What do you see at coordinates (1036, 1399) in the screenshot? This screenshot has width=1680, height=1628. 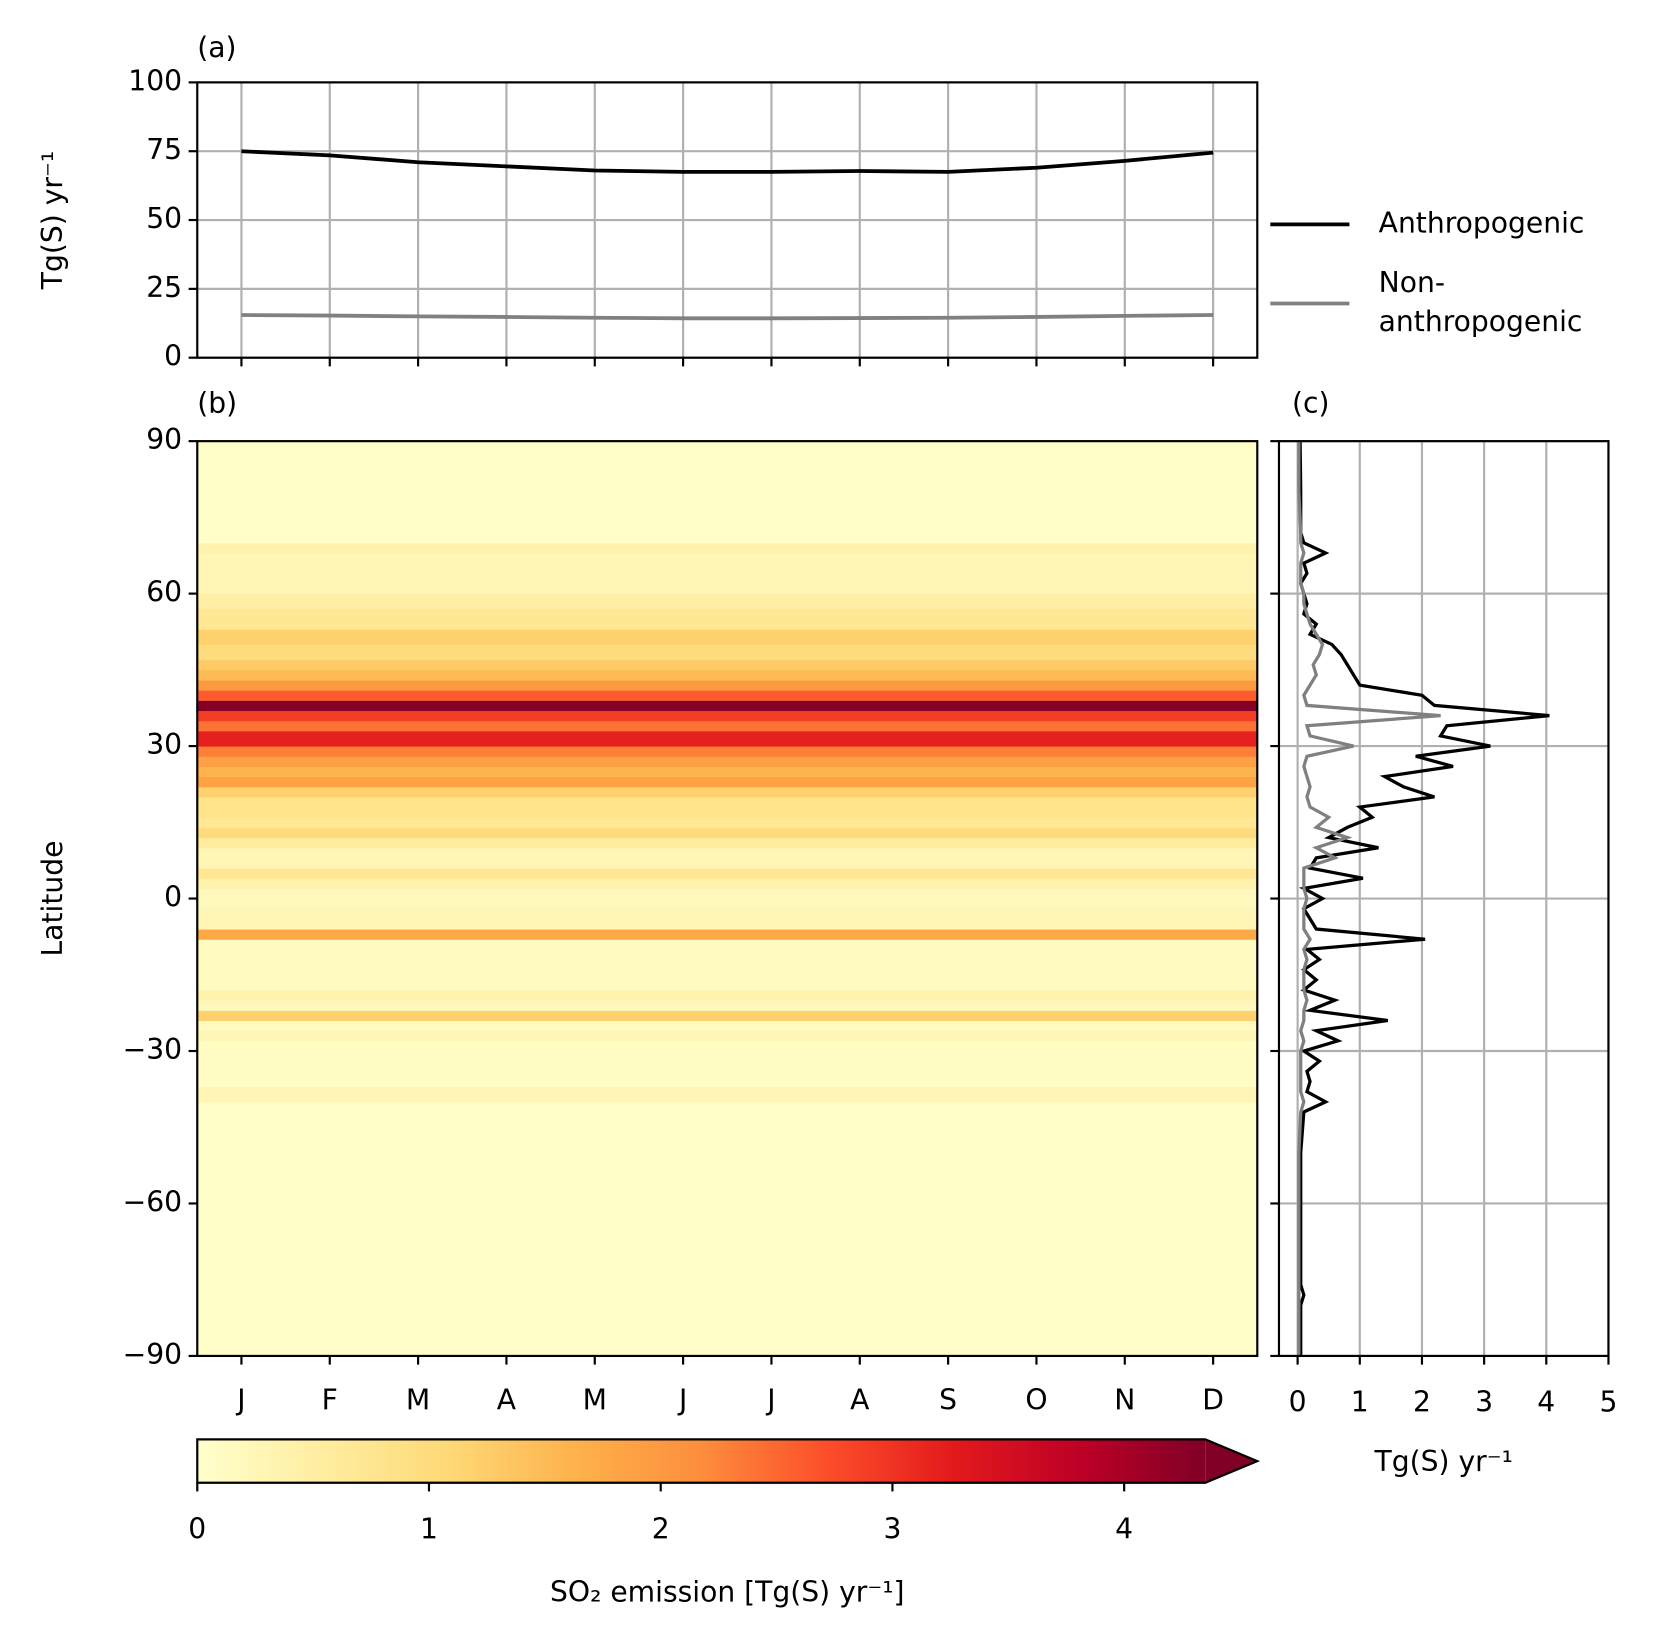 I see `x-tick-label: O` at bounding box center [1036, 1399].